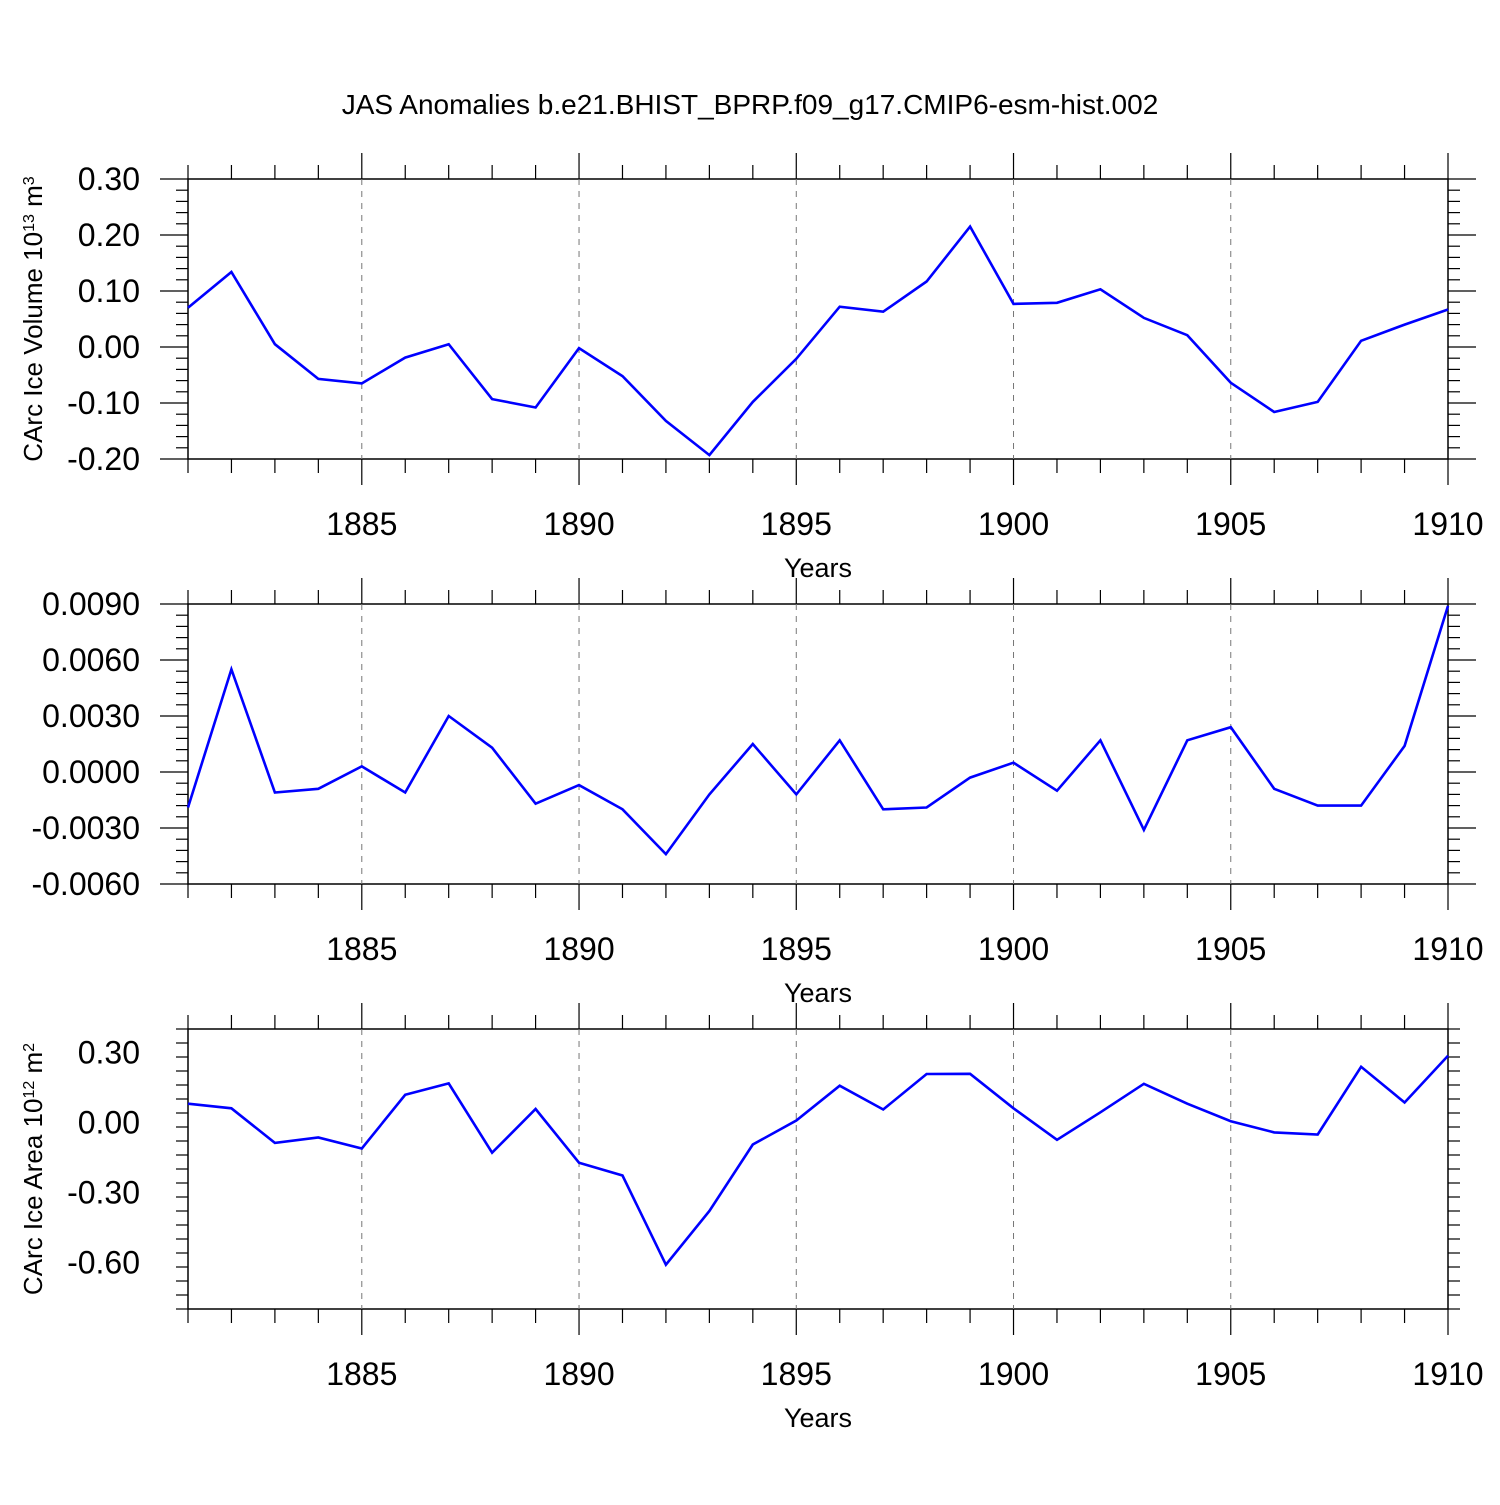 The width and height of the screenshot is (1500, 1505). Describe the element at coordinates (29, 180) in the screenshot. I see `y-axis-title-superscript: 3` at that location.